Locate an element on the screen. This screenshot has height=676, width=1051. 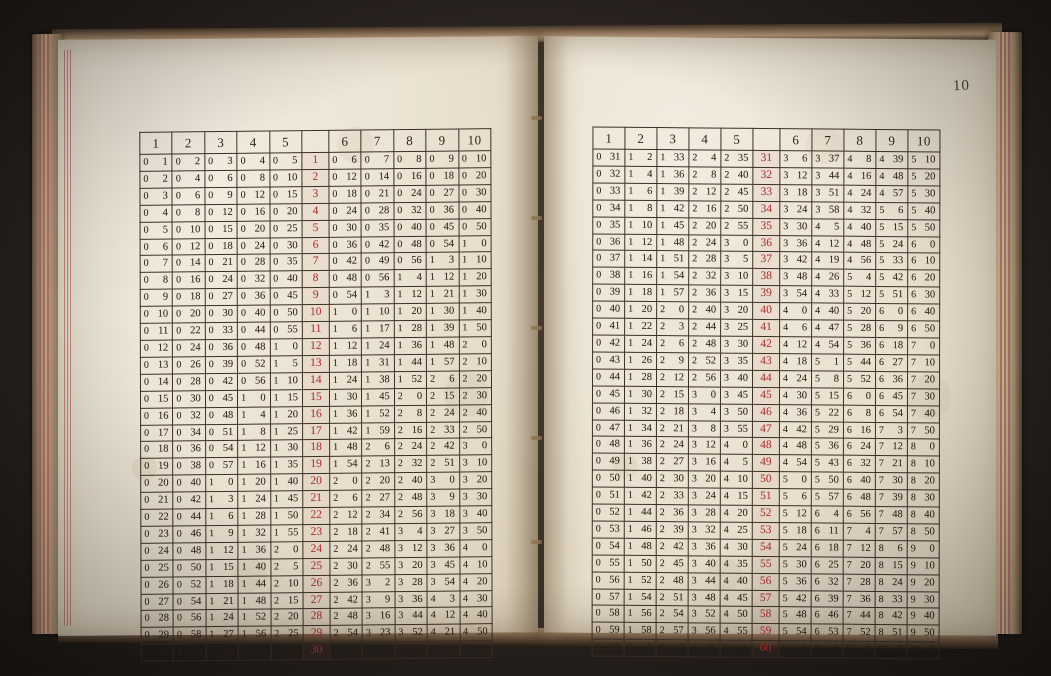
product-cell: 2 50 is located at coordinates (475, 430).